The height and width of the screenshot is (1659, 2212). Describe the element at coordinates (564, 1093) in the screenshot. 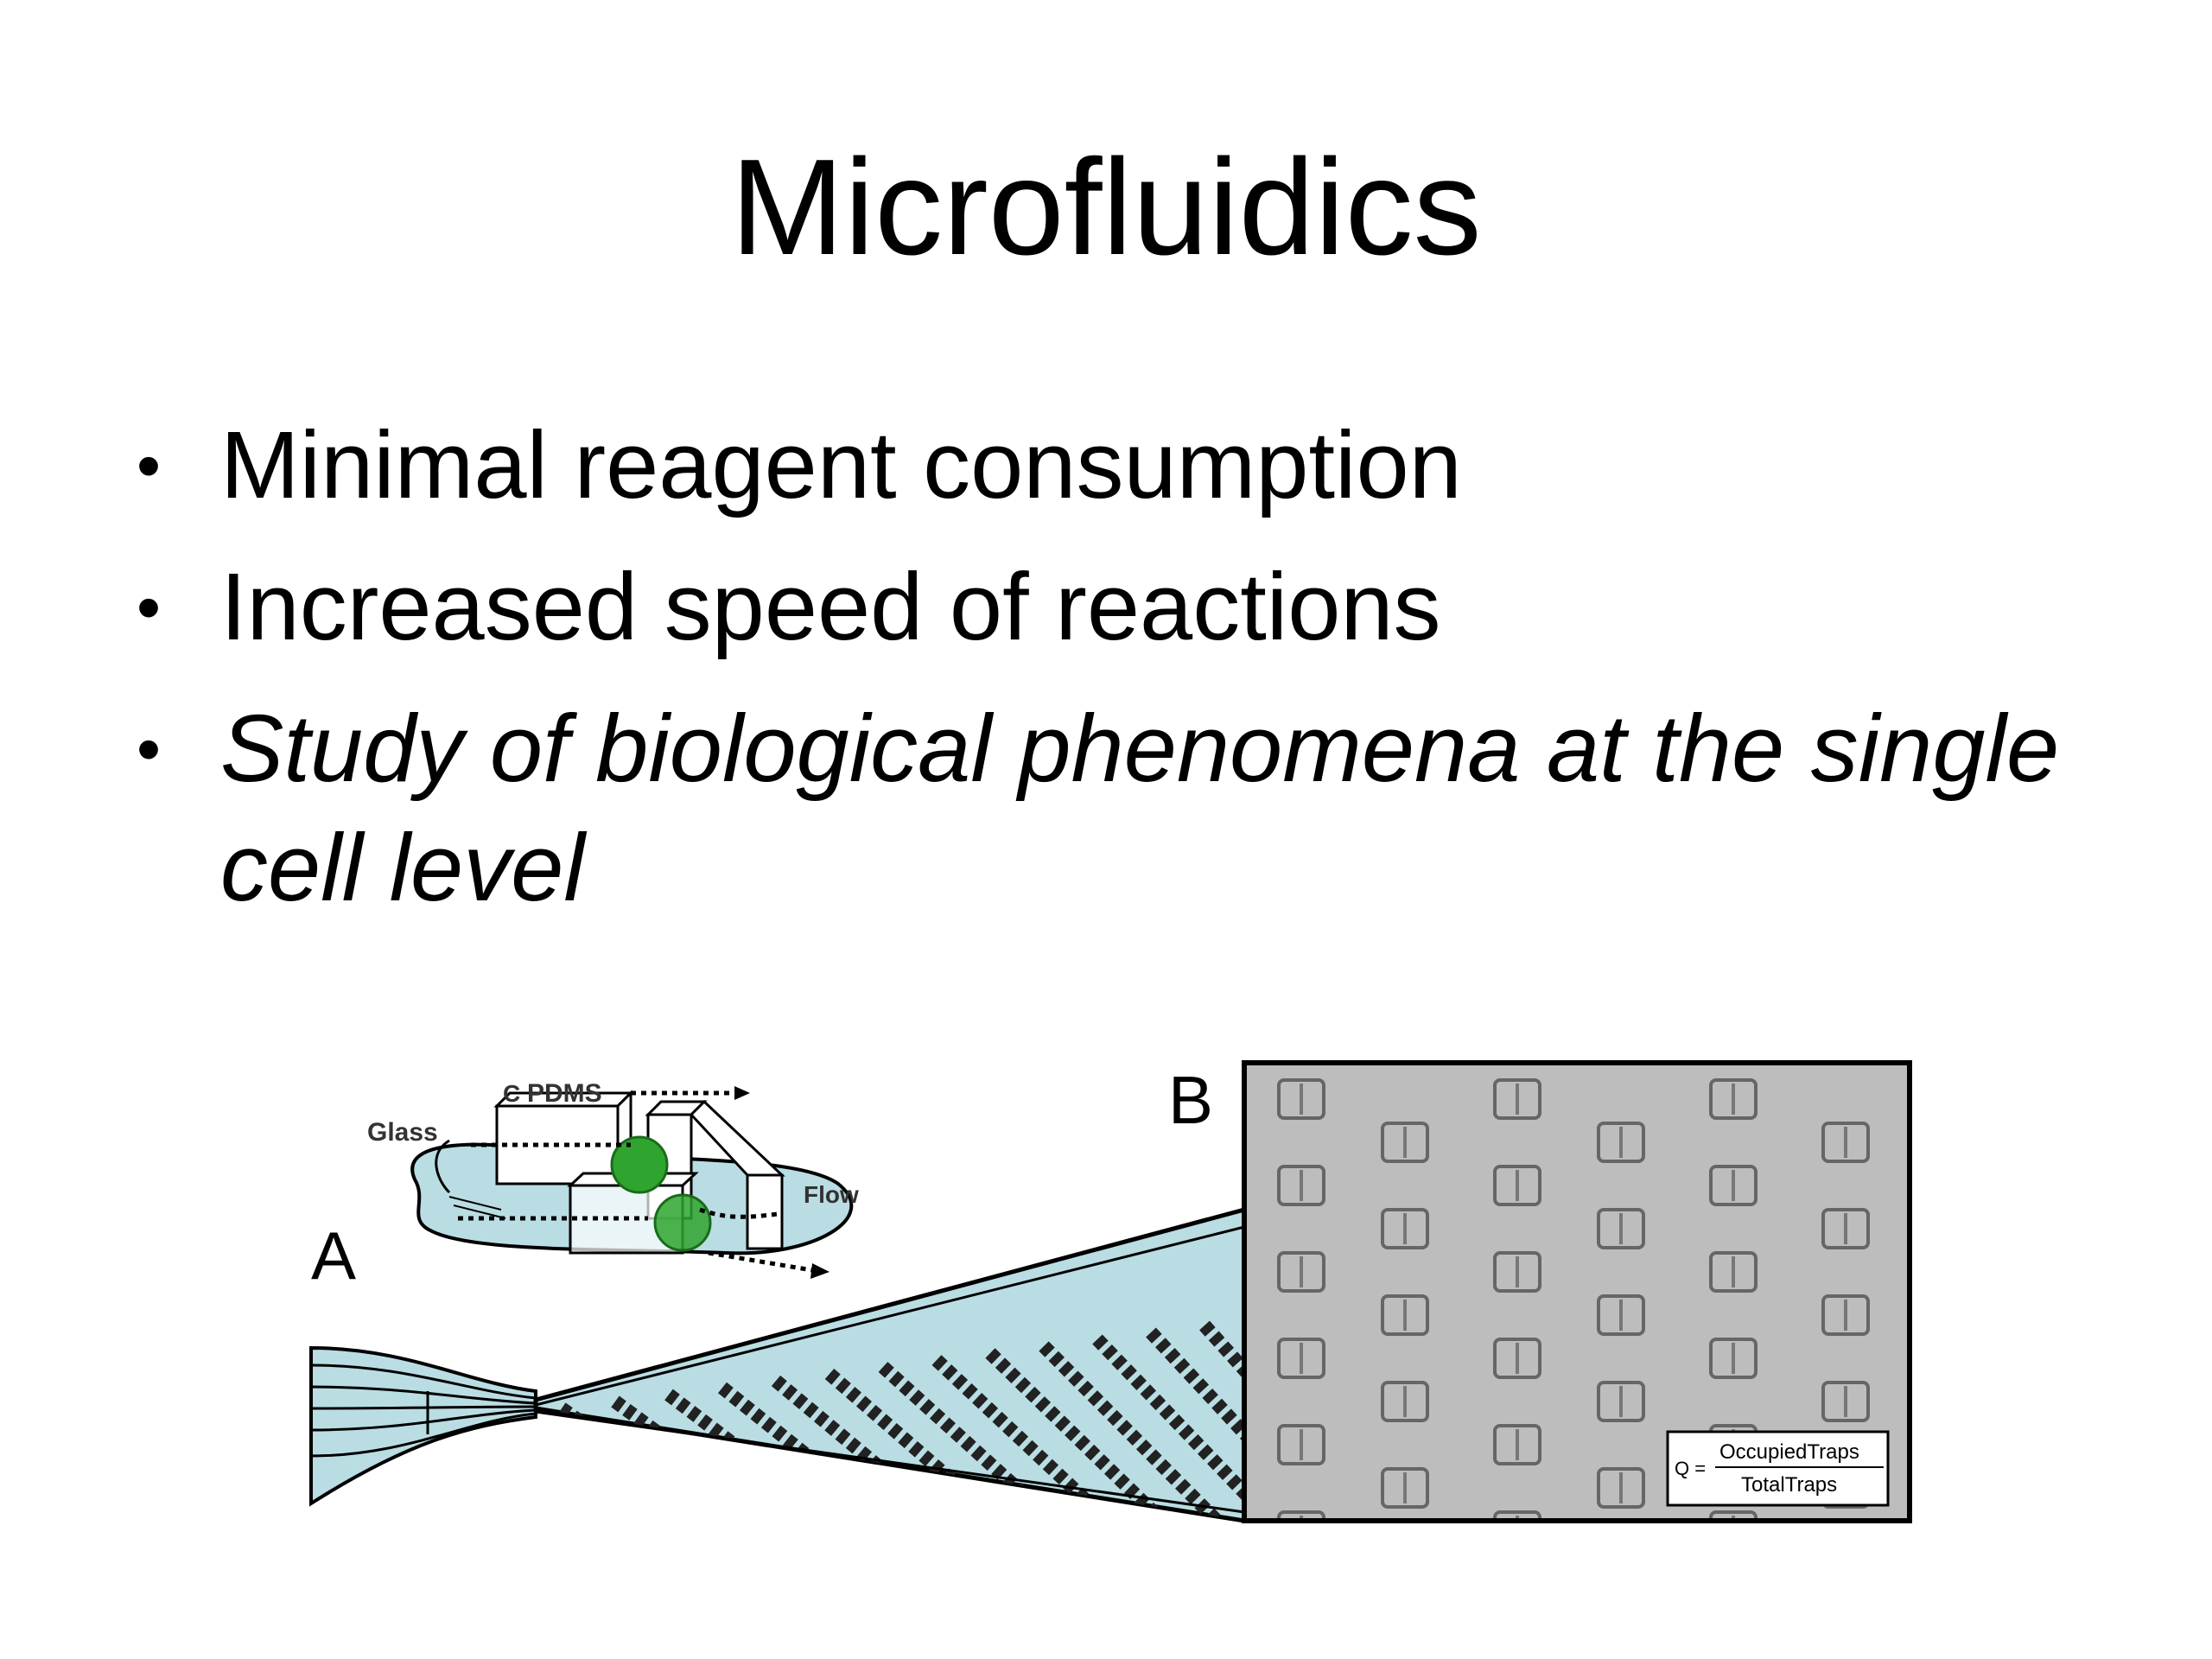

I see `pdms-label: PDMS` at that location.